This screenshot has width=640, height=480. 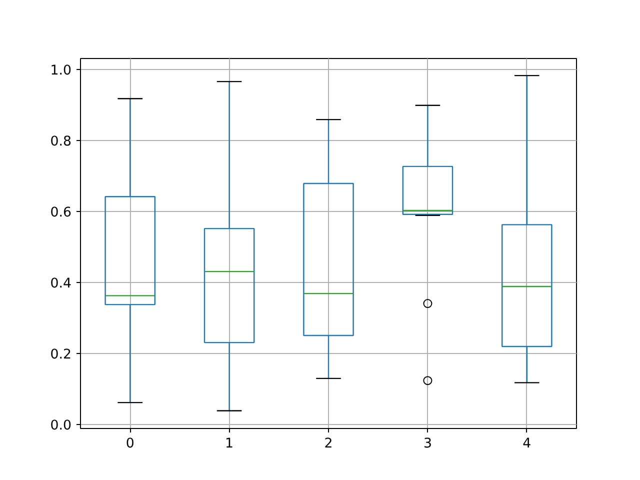 I want to click on y-tick-label: 0.6, so click(x=61, y=213).